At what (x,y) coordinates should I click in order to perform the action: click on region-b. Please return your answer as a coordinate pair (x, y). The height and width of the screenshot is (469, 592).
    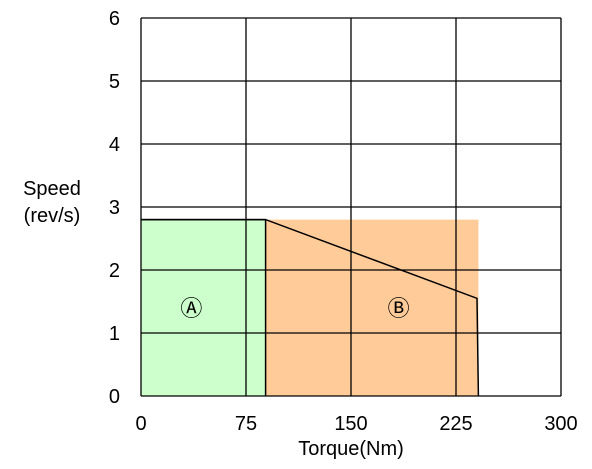
    Looking at the image, I should click on (372, 307).